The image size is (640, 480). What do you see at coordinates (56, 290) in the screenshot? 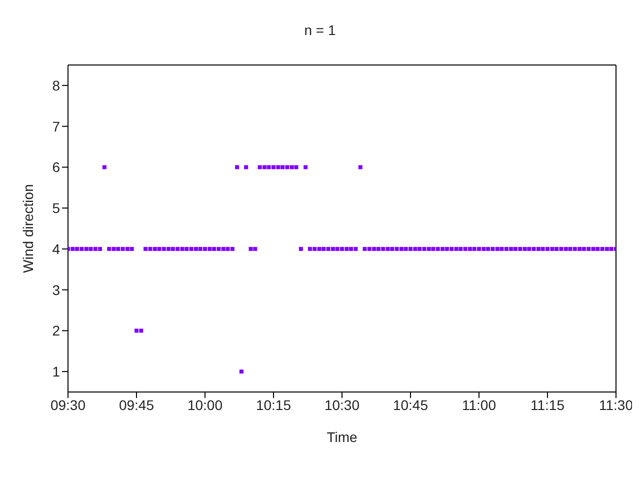
I see `y-tick-label: 3` at bounding box center [56, 290].